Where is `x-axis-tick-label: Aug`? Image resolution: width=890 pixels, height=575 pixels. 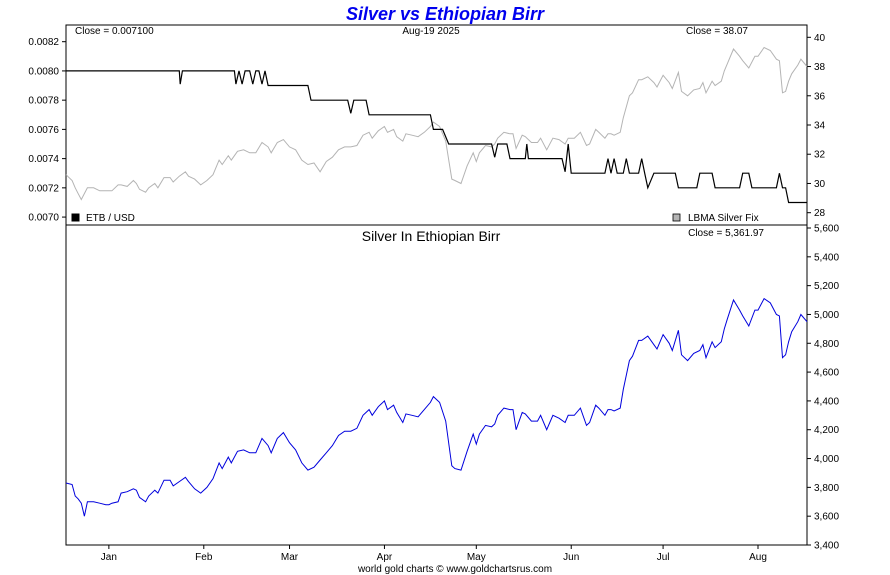 x-axis-tick-label: Aug is located at coordinates (758, 557).